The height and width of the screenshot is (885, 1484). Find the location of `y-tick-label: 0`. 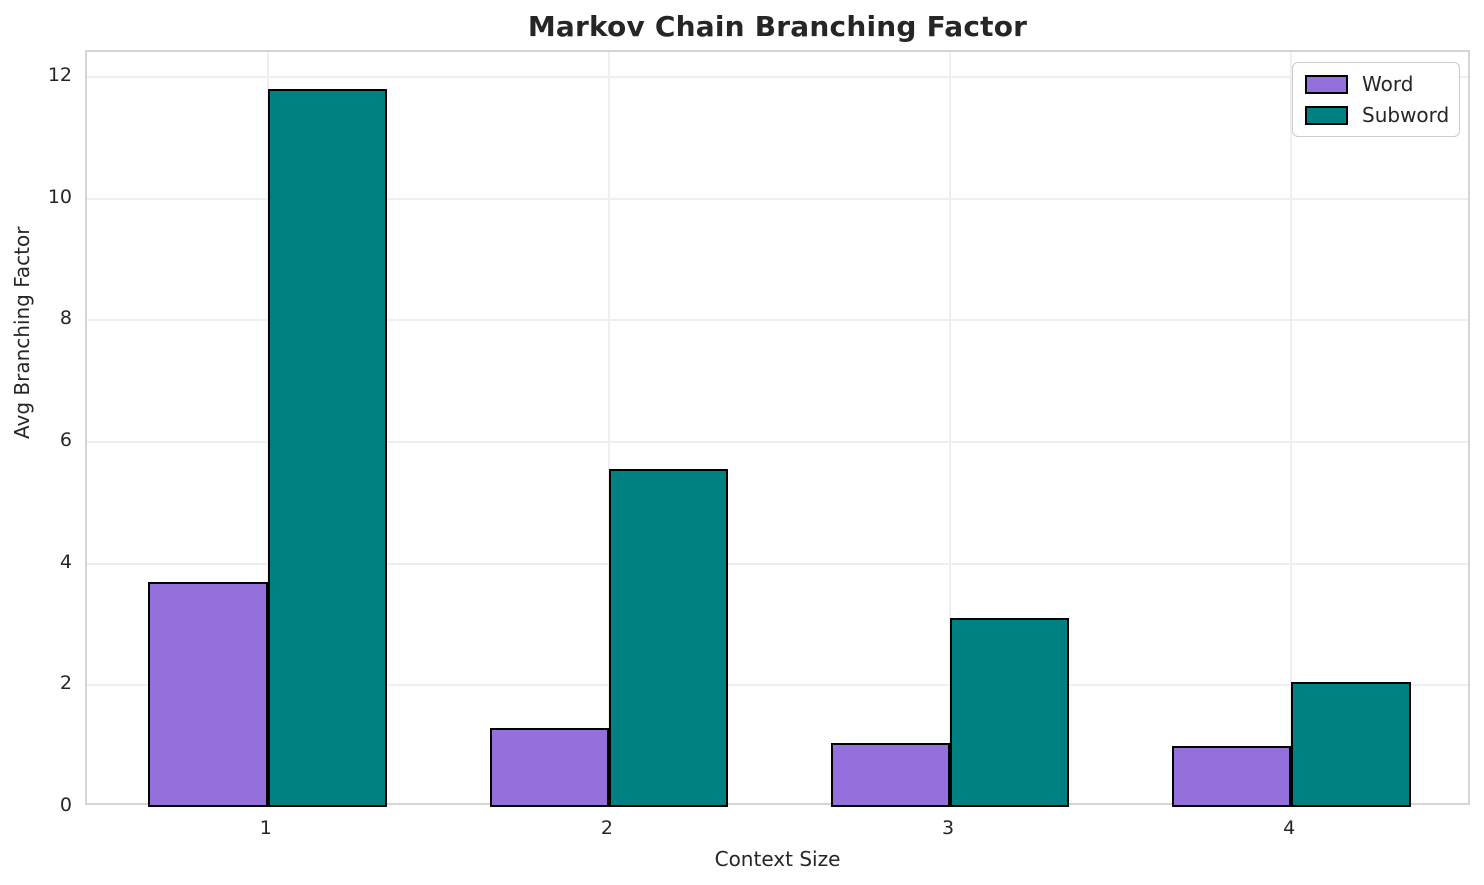

y-tick-label: 0 is located at coordinates (65, 805).